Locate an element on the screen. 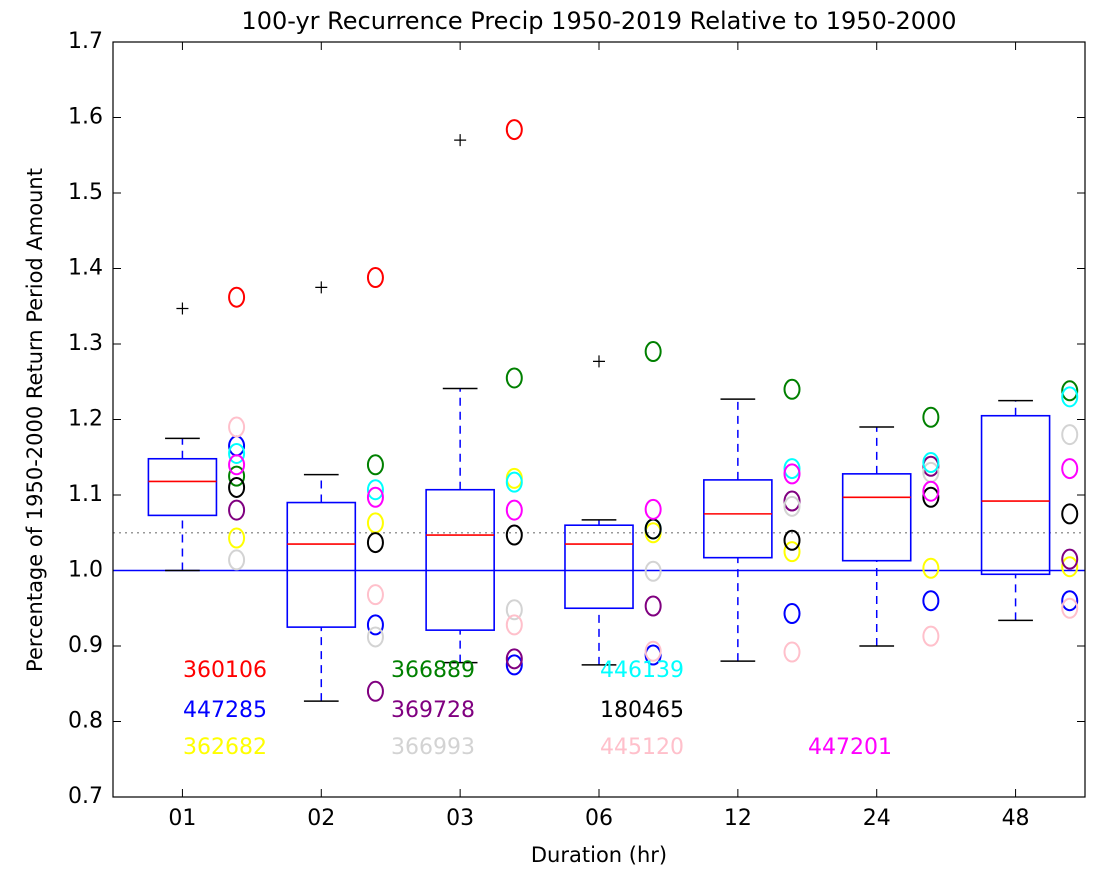 This screenshot has width=1099, height=872. x-tick-label: 03 is located at coordinates (460, 818).